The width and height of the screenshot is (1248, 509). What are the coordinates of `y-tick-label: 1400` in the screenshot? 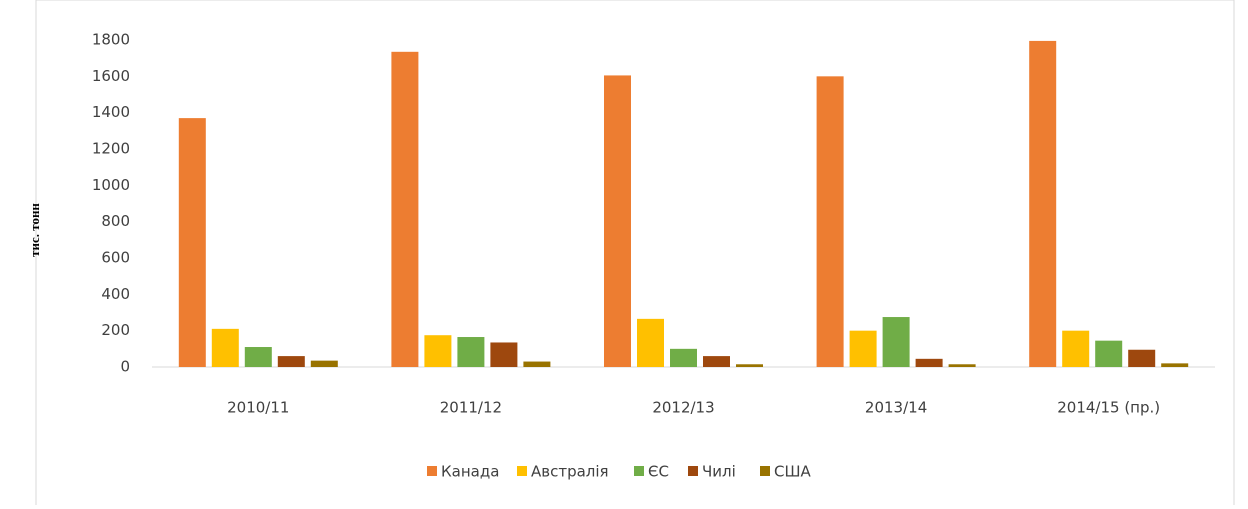 It's located at (111, 112).